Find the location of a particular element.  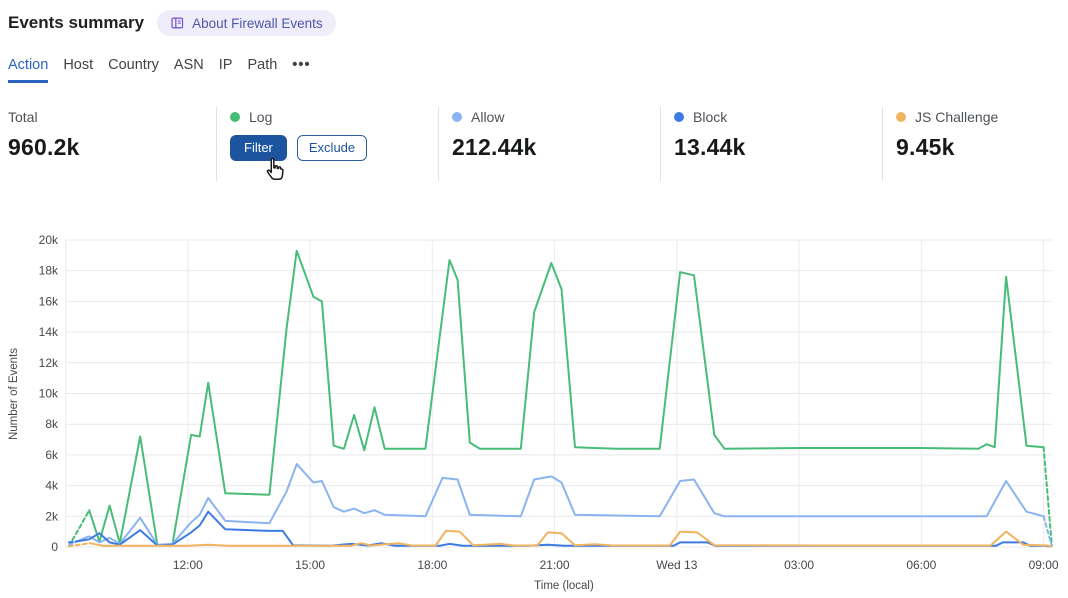

dimension-tabs: Action Host Country ASN IP Path ••• is located at coordinates (159, 70).